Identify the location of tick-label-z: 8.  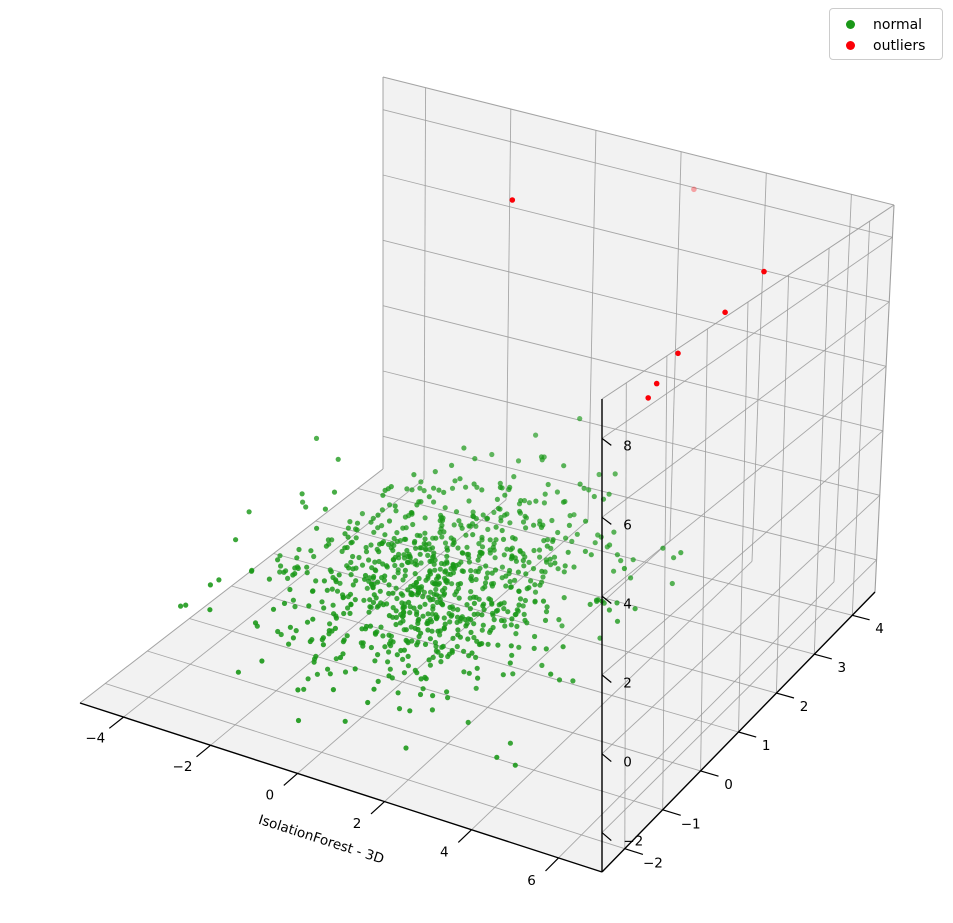
(627, 446).